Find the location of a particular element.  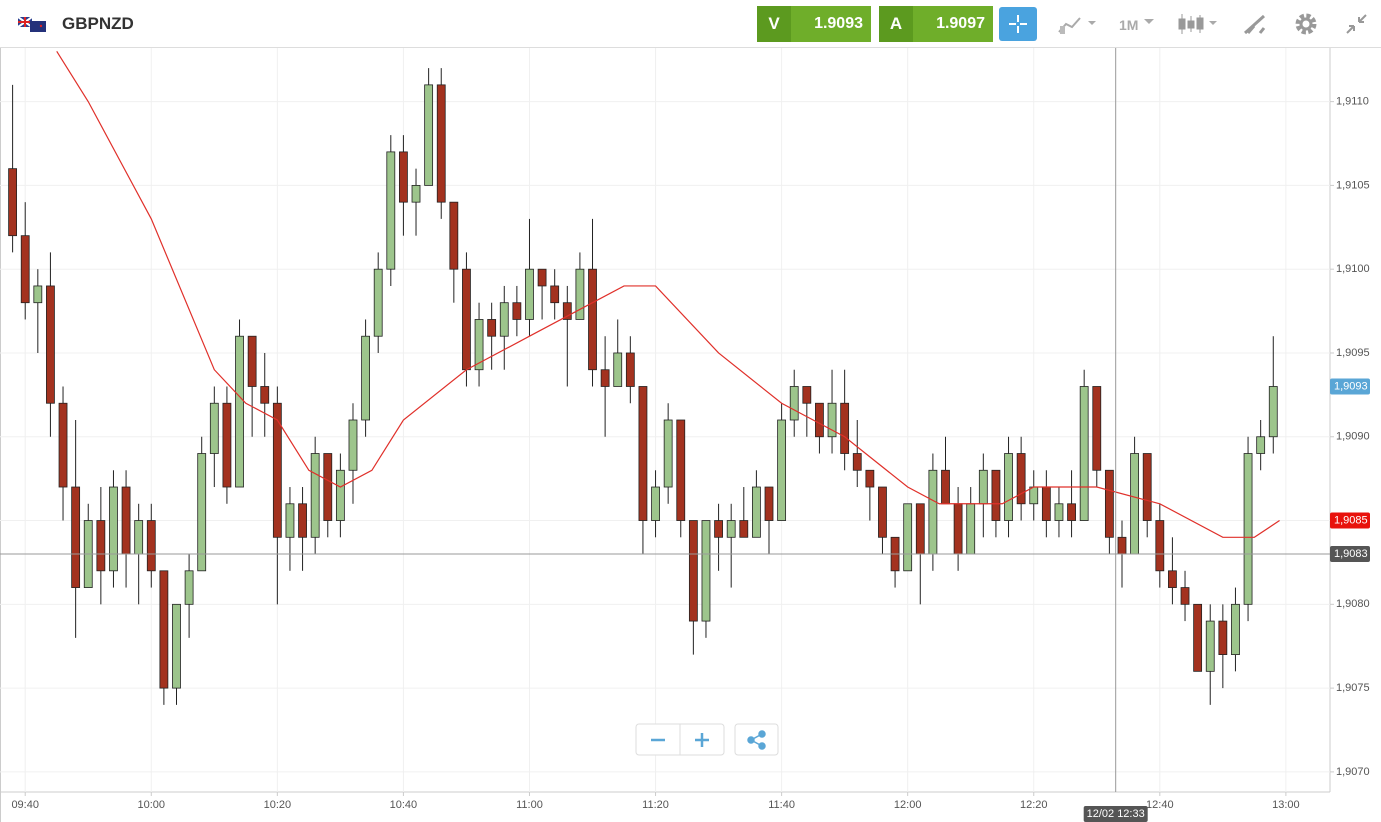

sell-label: V is located at coordinates (774, 24).